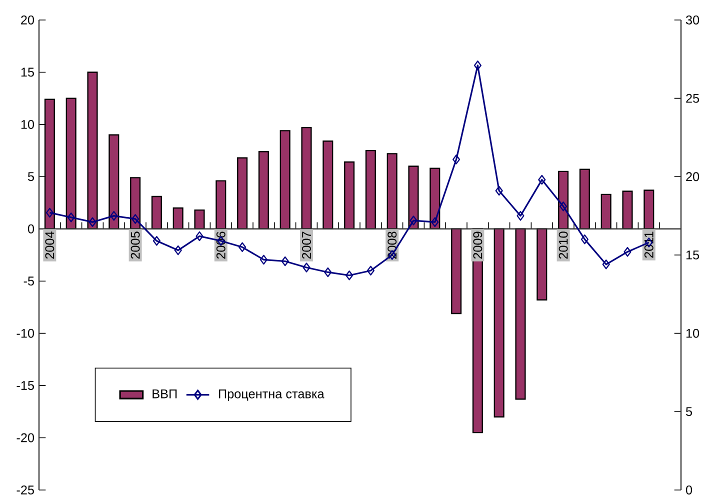 The image size is (708, 495). Describe the element at coordinates (306, 245) in the screenshot. I see `x-tick-label: 2007` at that location.